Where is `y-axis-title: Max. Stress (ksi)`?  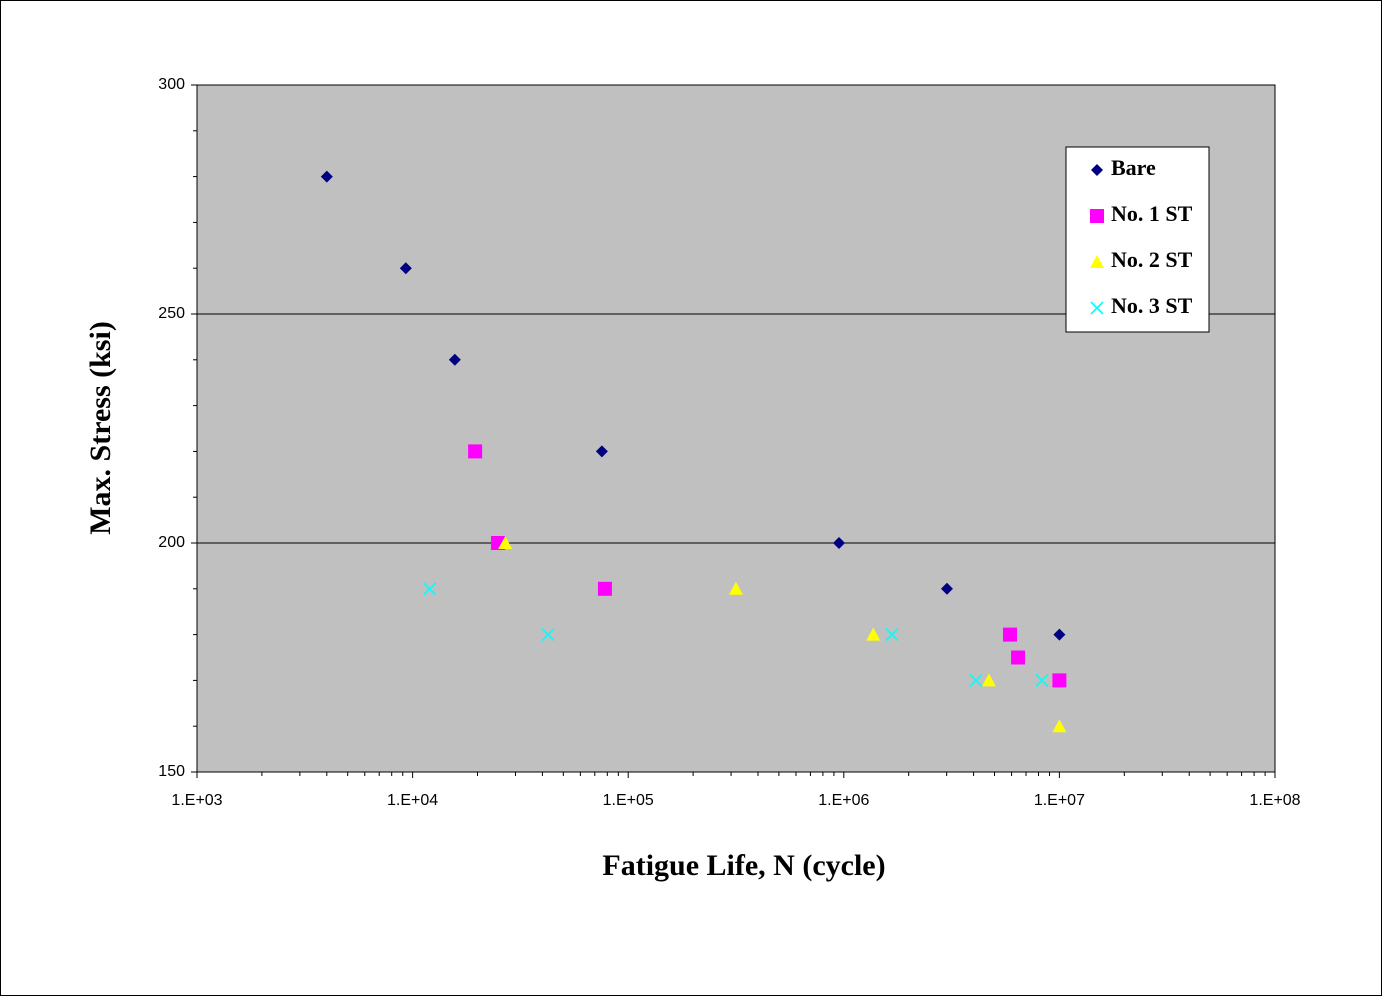 y-axis-title: Max. Stress (ksi) is located at coordinates (100, 428).